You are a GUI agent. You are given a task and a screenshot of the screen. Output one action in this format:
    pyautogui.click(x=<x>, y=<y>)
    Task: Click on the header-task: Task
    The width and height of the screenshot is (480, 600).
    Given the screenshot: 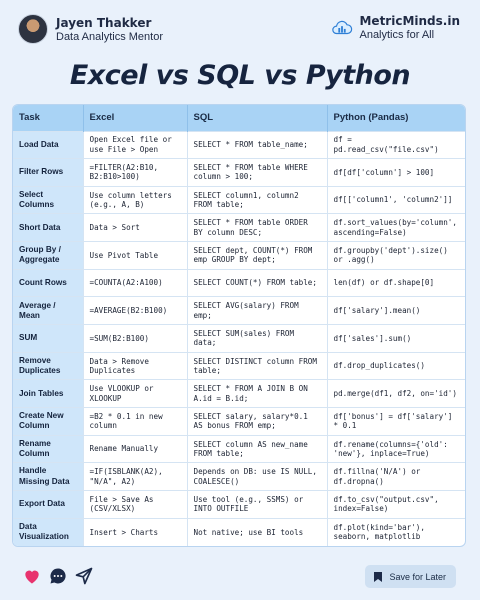 What is the action you would take?
    pyautogui.click(x=48, y=118)
    